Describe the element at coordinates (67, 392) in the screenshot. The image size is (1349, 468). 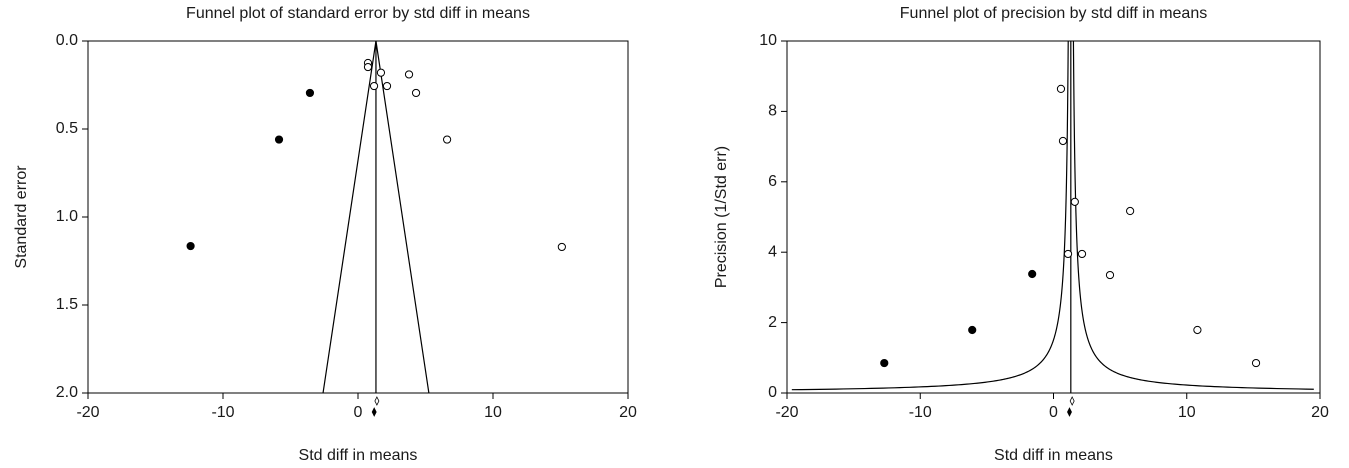
I see `y-tick-label: 2.0` at that location.